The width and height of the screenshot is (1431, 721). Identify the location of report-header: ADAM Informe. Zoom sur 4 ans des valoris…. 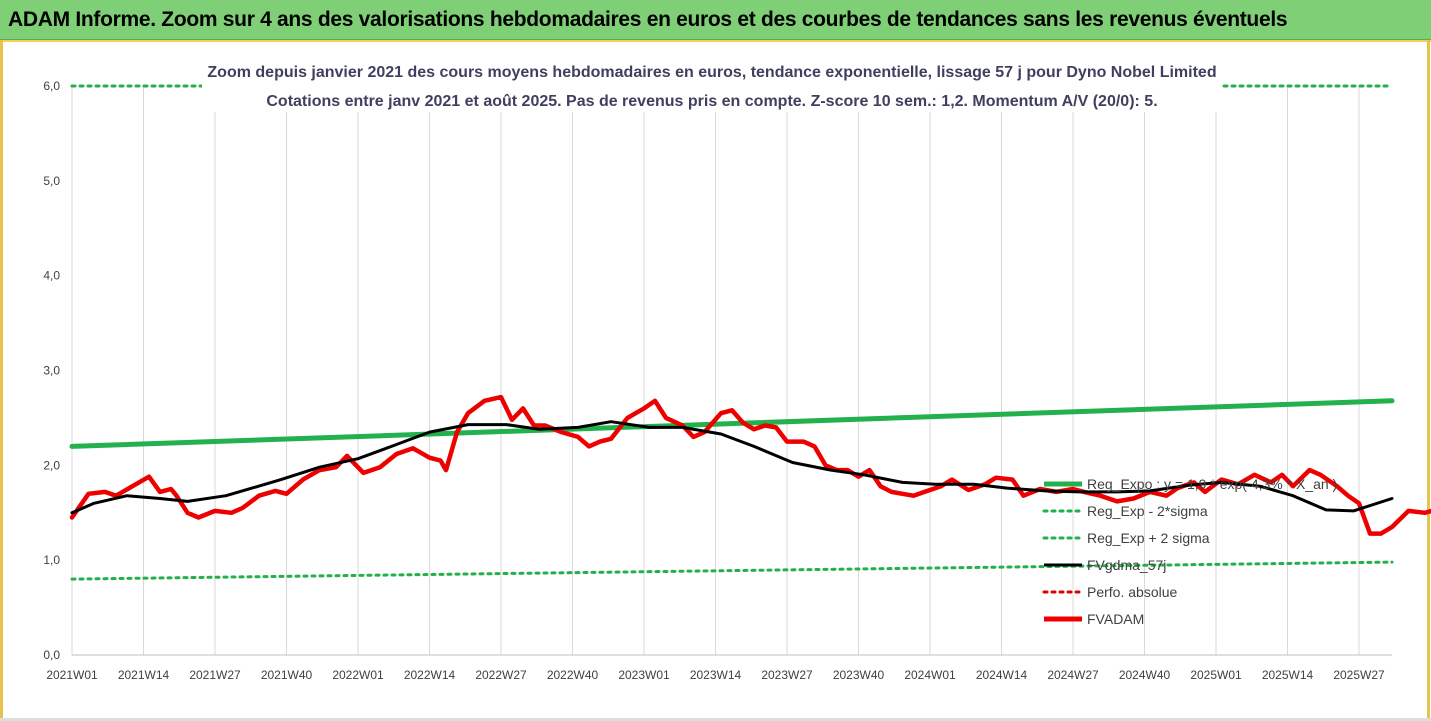
(715, 20).